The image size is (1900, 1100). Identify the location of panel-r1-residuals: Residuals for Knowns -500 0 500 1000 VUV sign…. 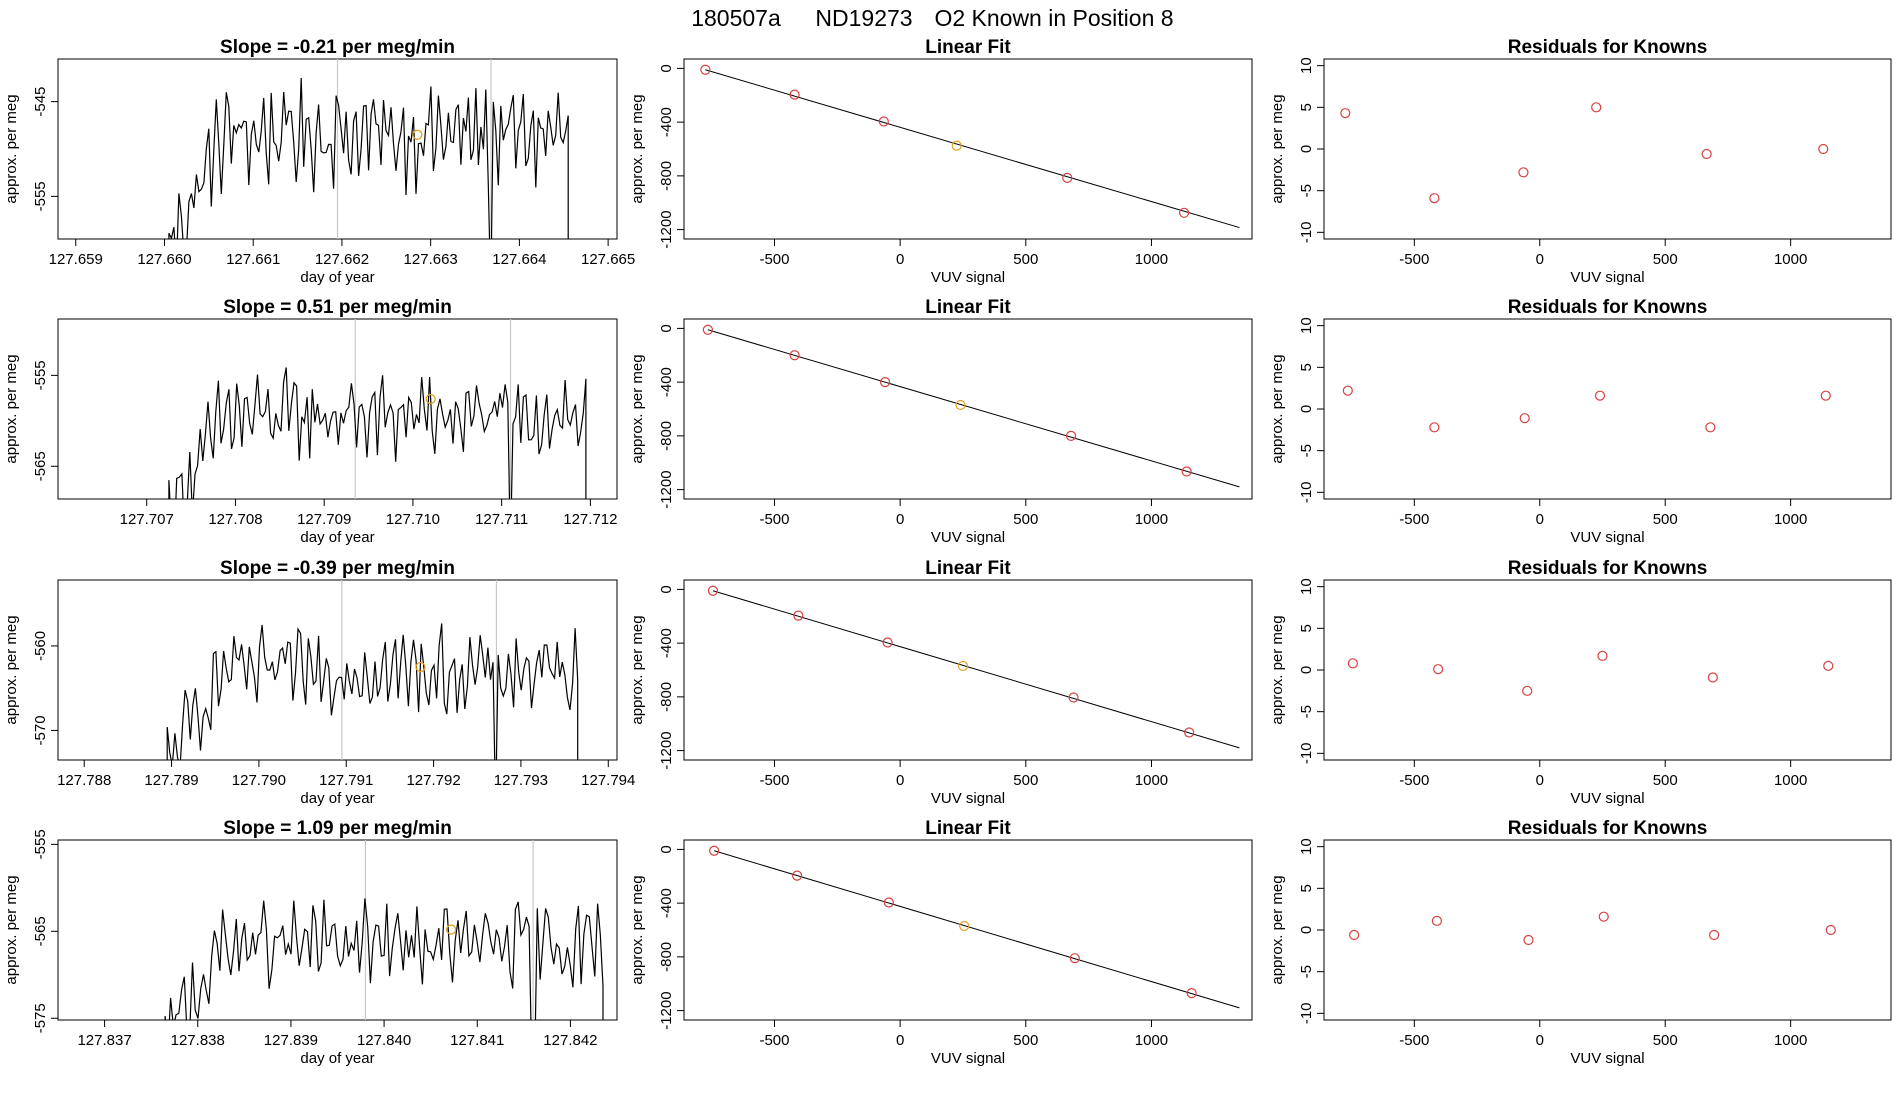
(1580, 161).